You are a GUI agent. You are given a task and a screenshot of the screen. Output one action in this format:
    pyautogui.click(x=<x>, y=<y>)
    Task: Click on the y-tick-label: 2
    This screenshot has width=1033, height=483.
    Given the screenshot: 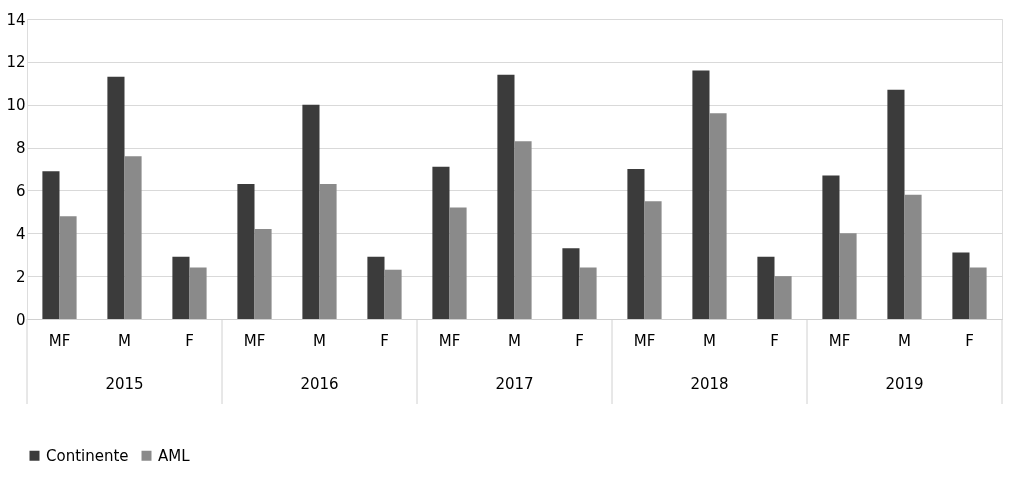 What is the action you would take?
    pyautogui.click(x=20, y=276)
    